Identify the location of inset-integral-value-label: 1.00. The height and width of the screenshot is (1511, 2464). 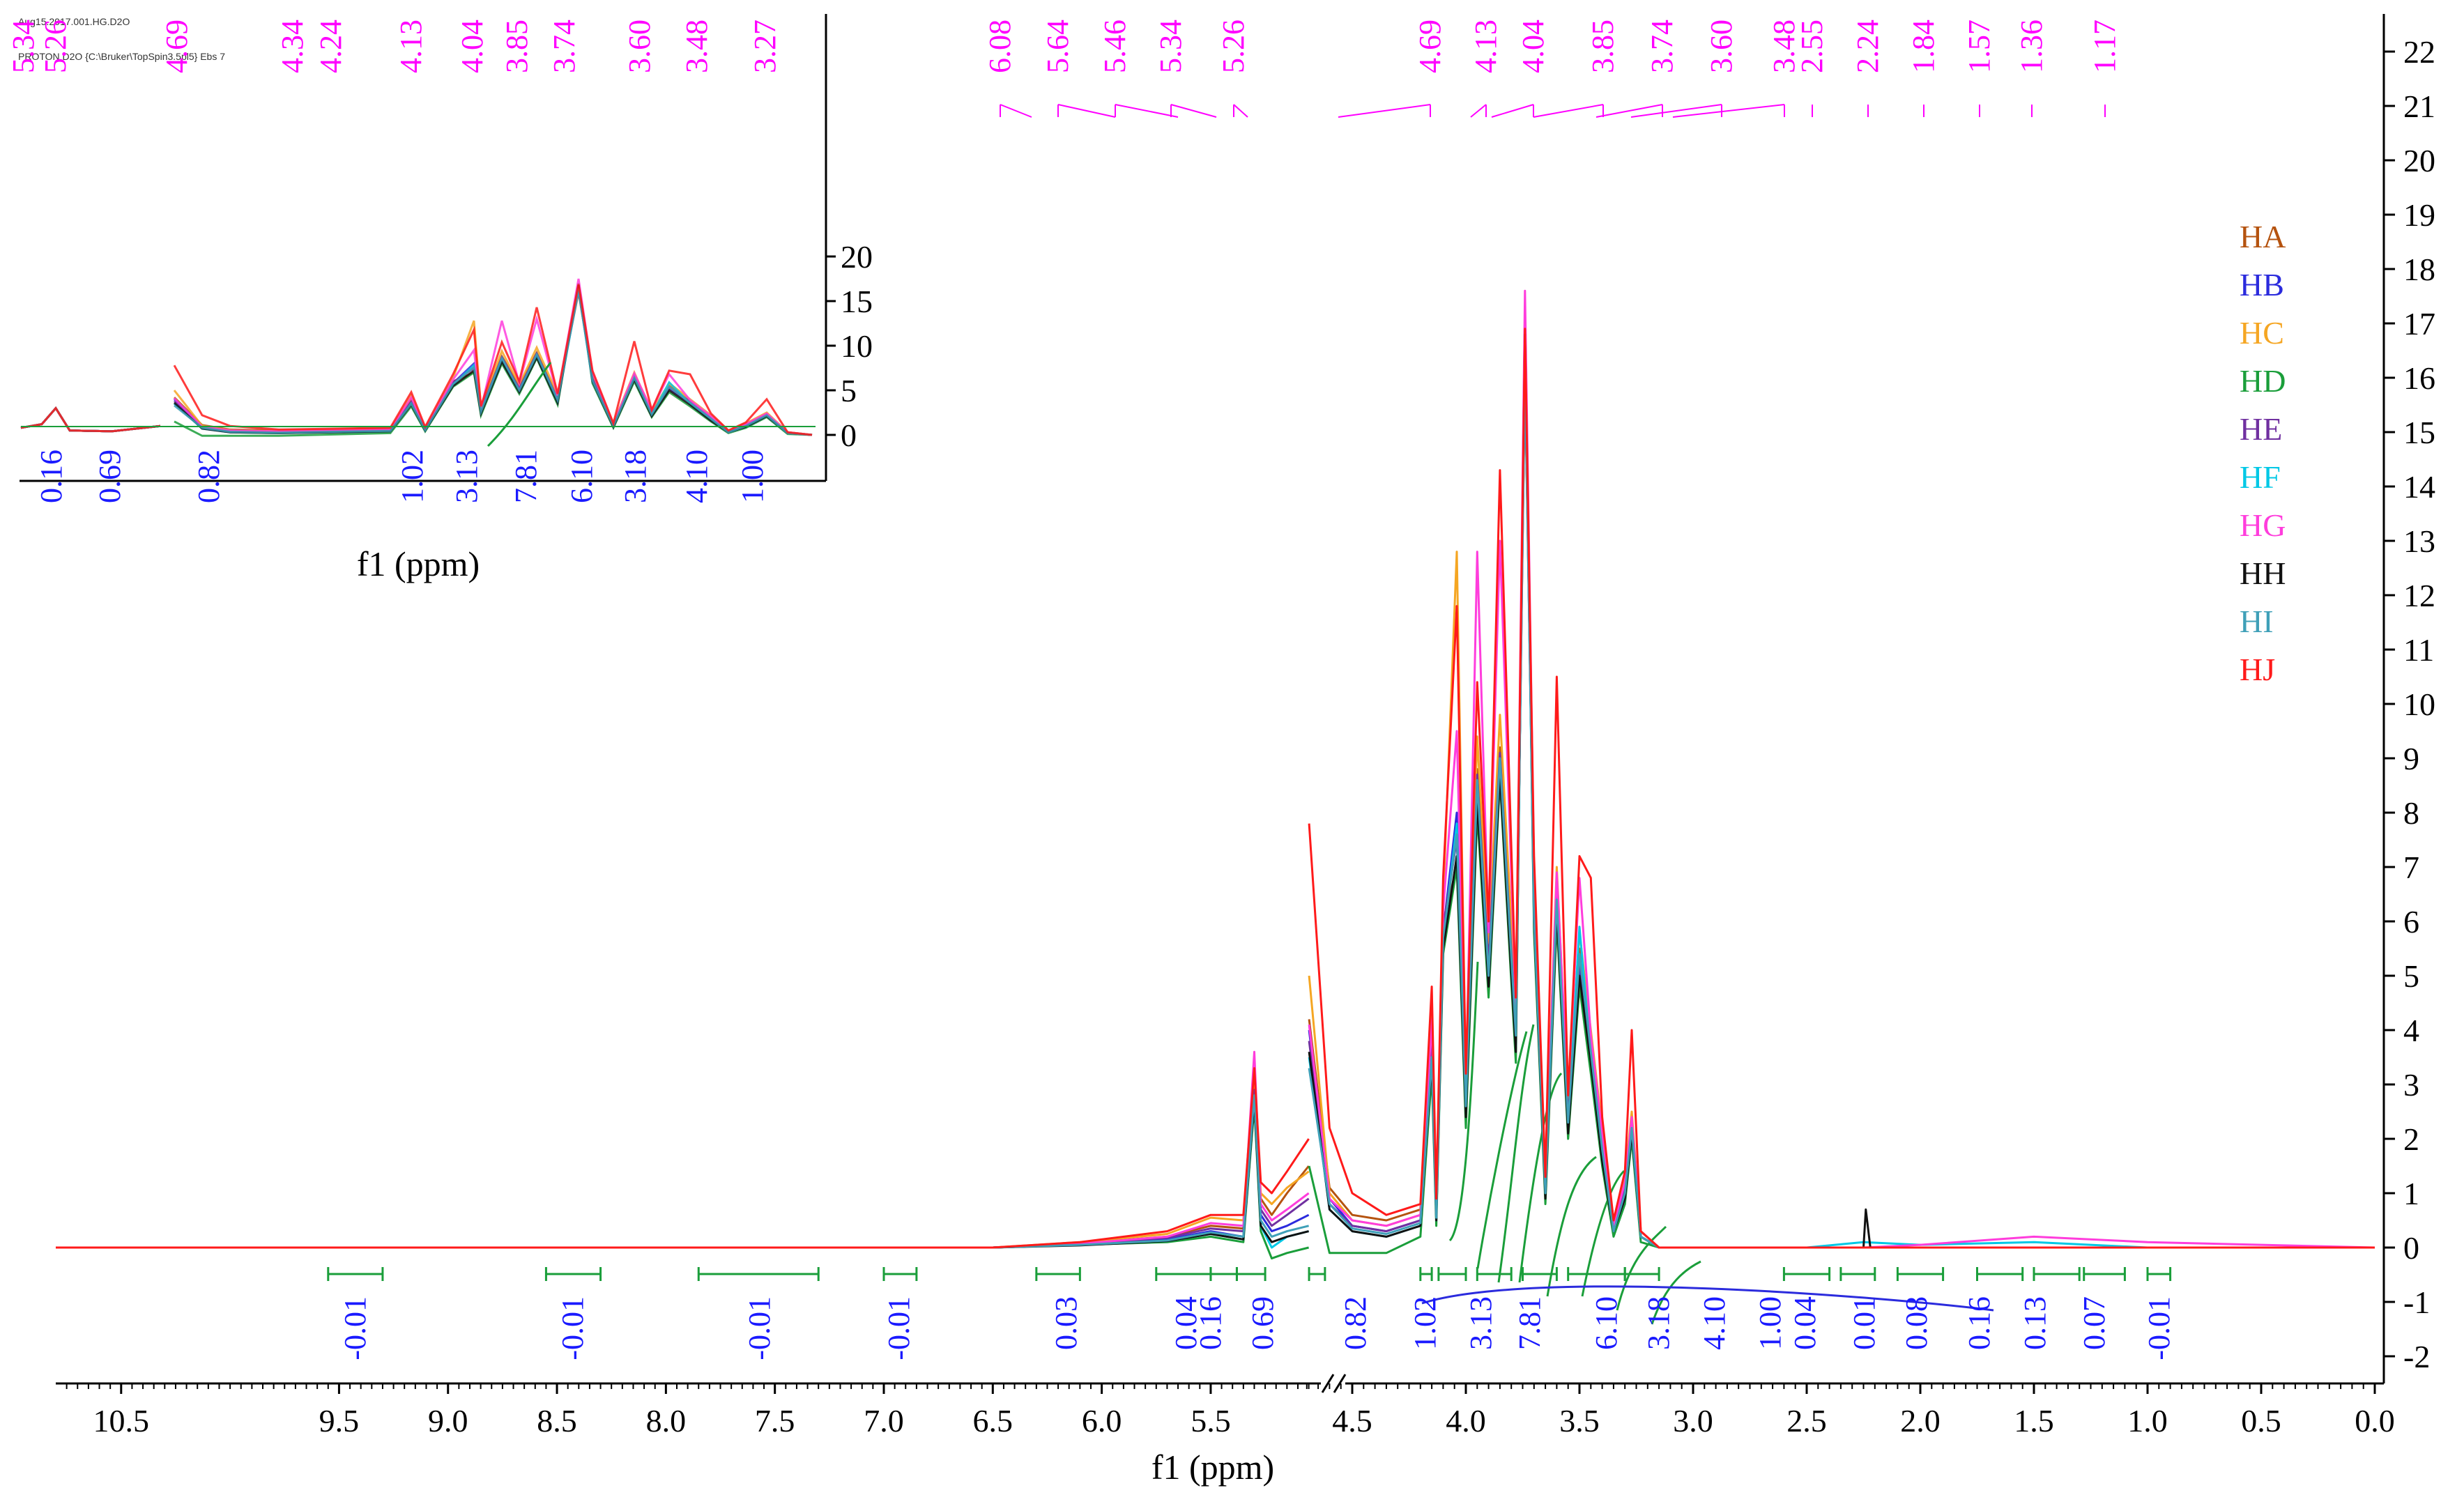
(752, 477).